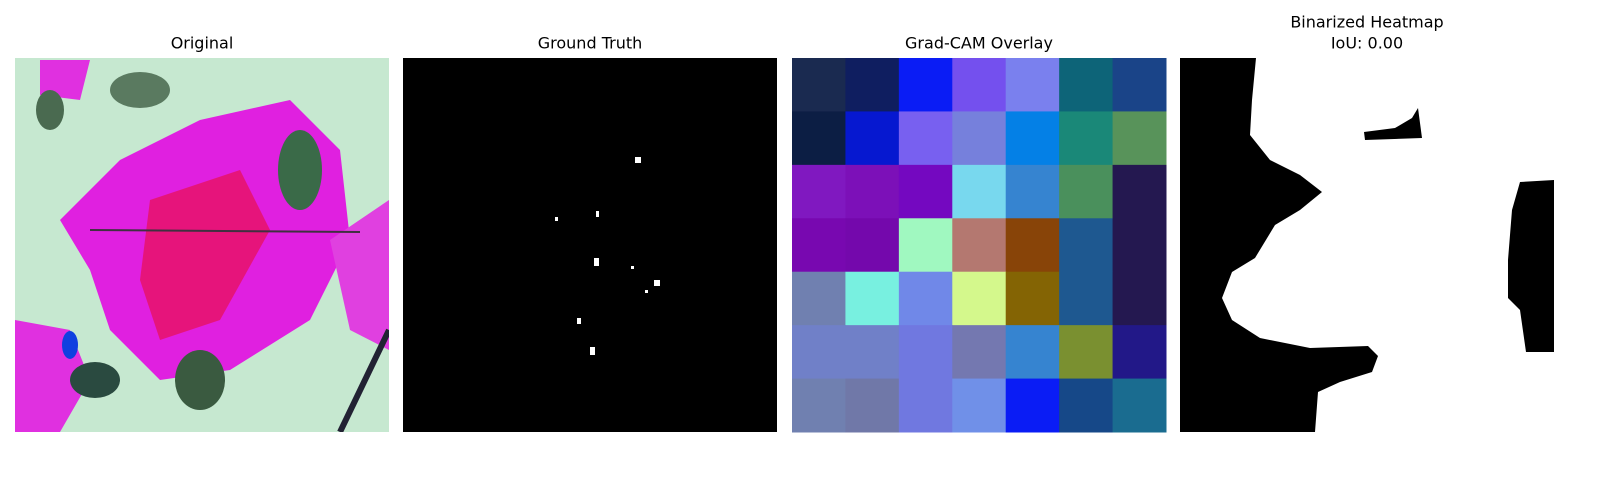 The image size is (1600, 500). I want to click on panel-title: Binarized Heatmap, so click(1366, 22).